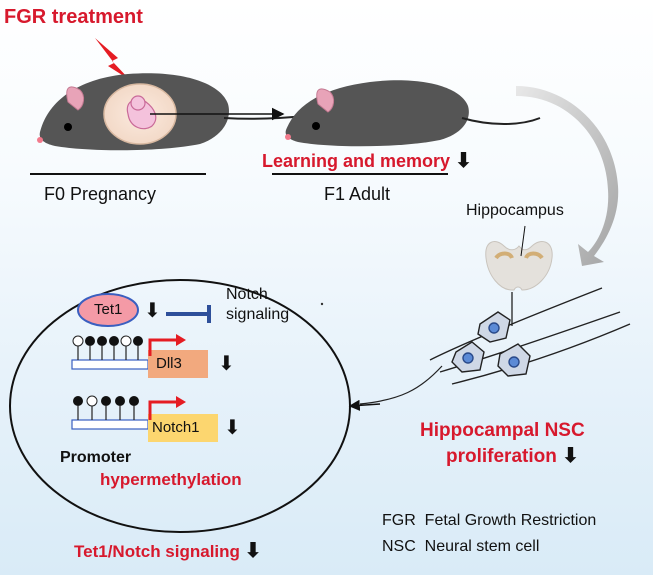  What do you see at coordinates (176, 427) in the screenshot?
I see `notch1-label: Notch1` at bounding box center [176, 427].